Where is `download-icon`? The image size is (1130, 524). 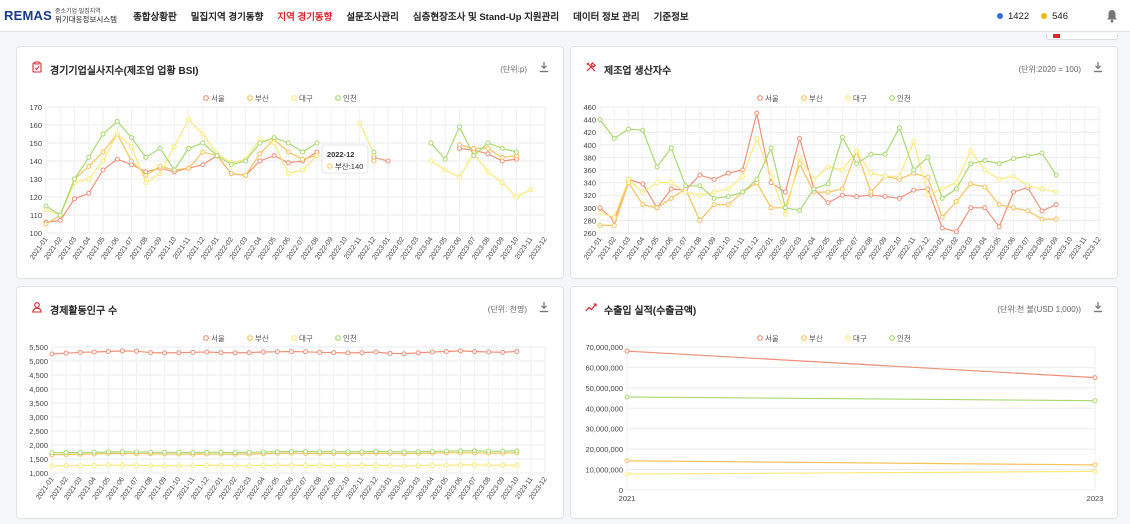
download-icon is located at coordinates (1098, 67).